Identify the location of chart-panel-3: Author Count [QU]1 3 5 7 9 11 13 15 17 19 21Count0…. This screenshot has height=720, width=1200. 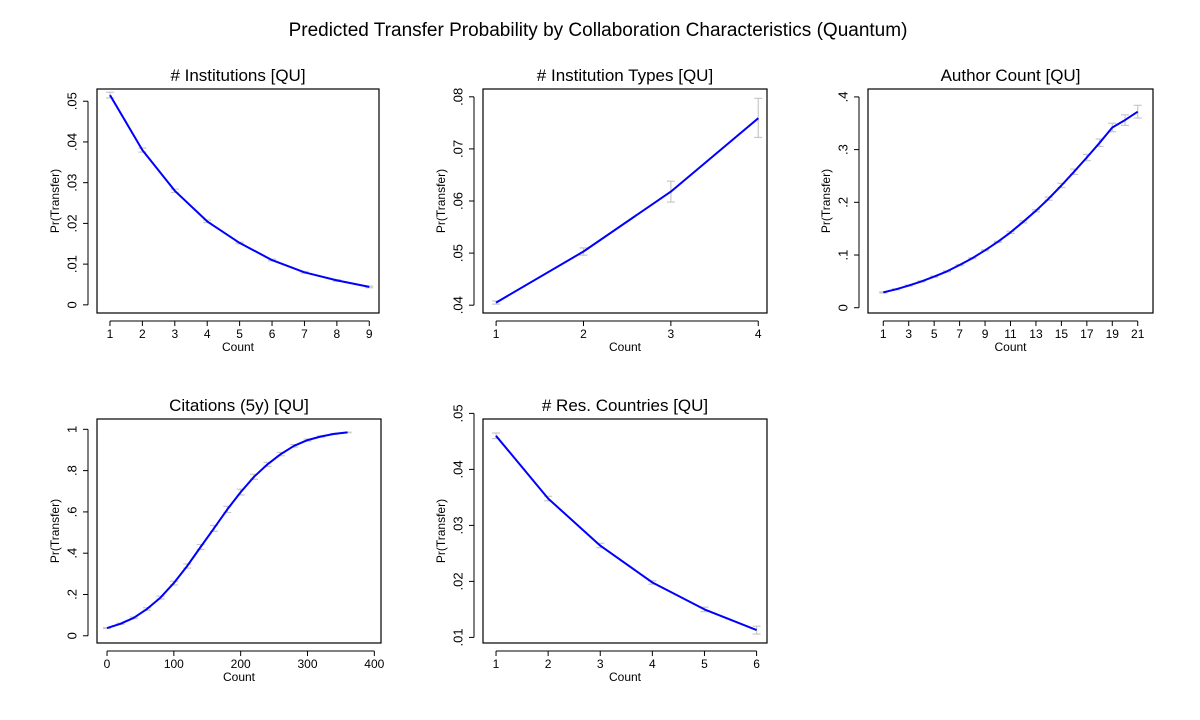
(986, 210).